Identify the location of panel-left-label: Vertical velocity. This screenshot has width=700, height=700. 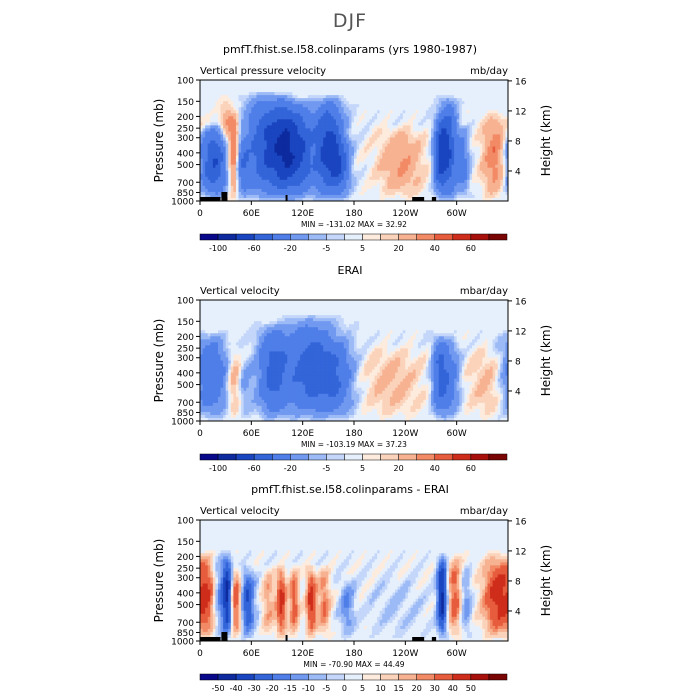
(240, 291).